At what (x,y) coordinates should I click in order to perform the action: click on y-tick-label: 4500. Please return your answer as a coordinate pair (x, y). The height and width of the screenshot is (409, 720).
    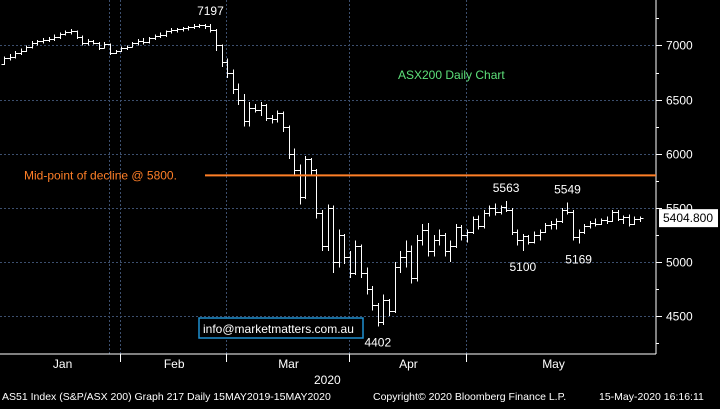
    Looking at the image, I should click on (679, 317).